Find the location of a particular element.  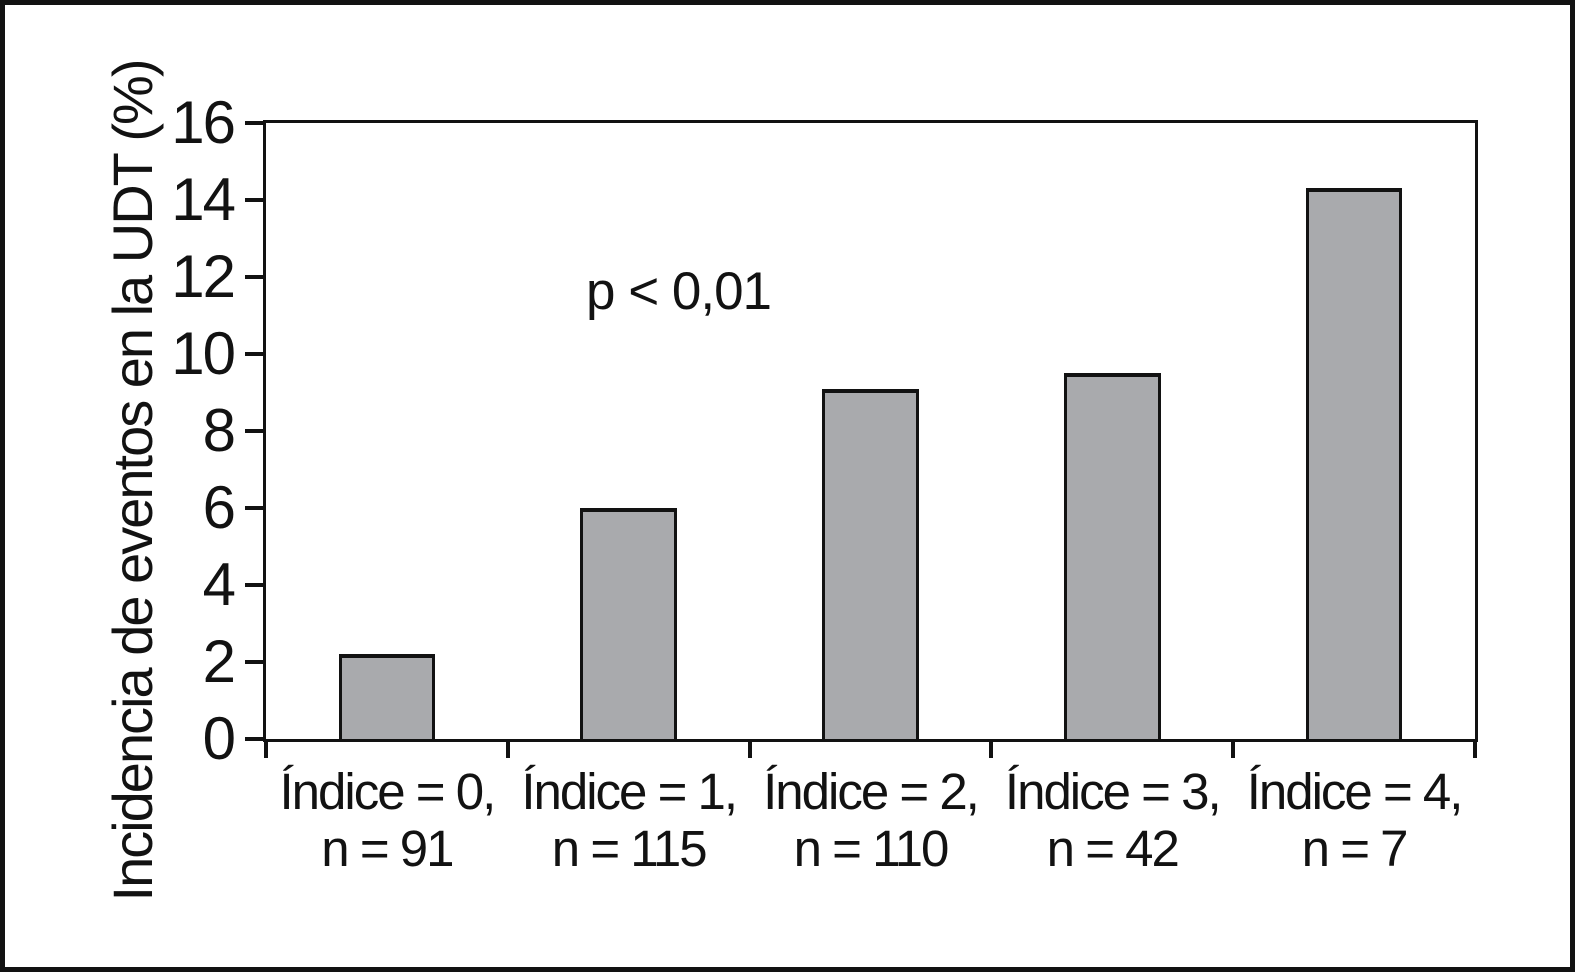

y-tick-label: 16 is located at coordinates (203, 122).